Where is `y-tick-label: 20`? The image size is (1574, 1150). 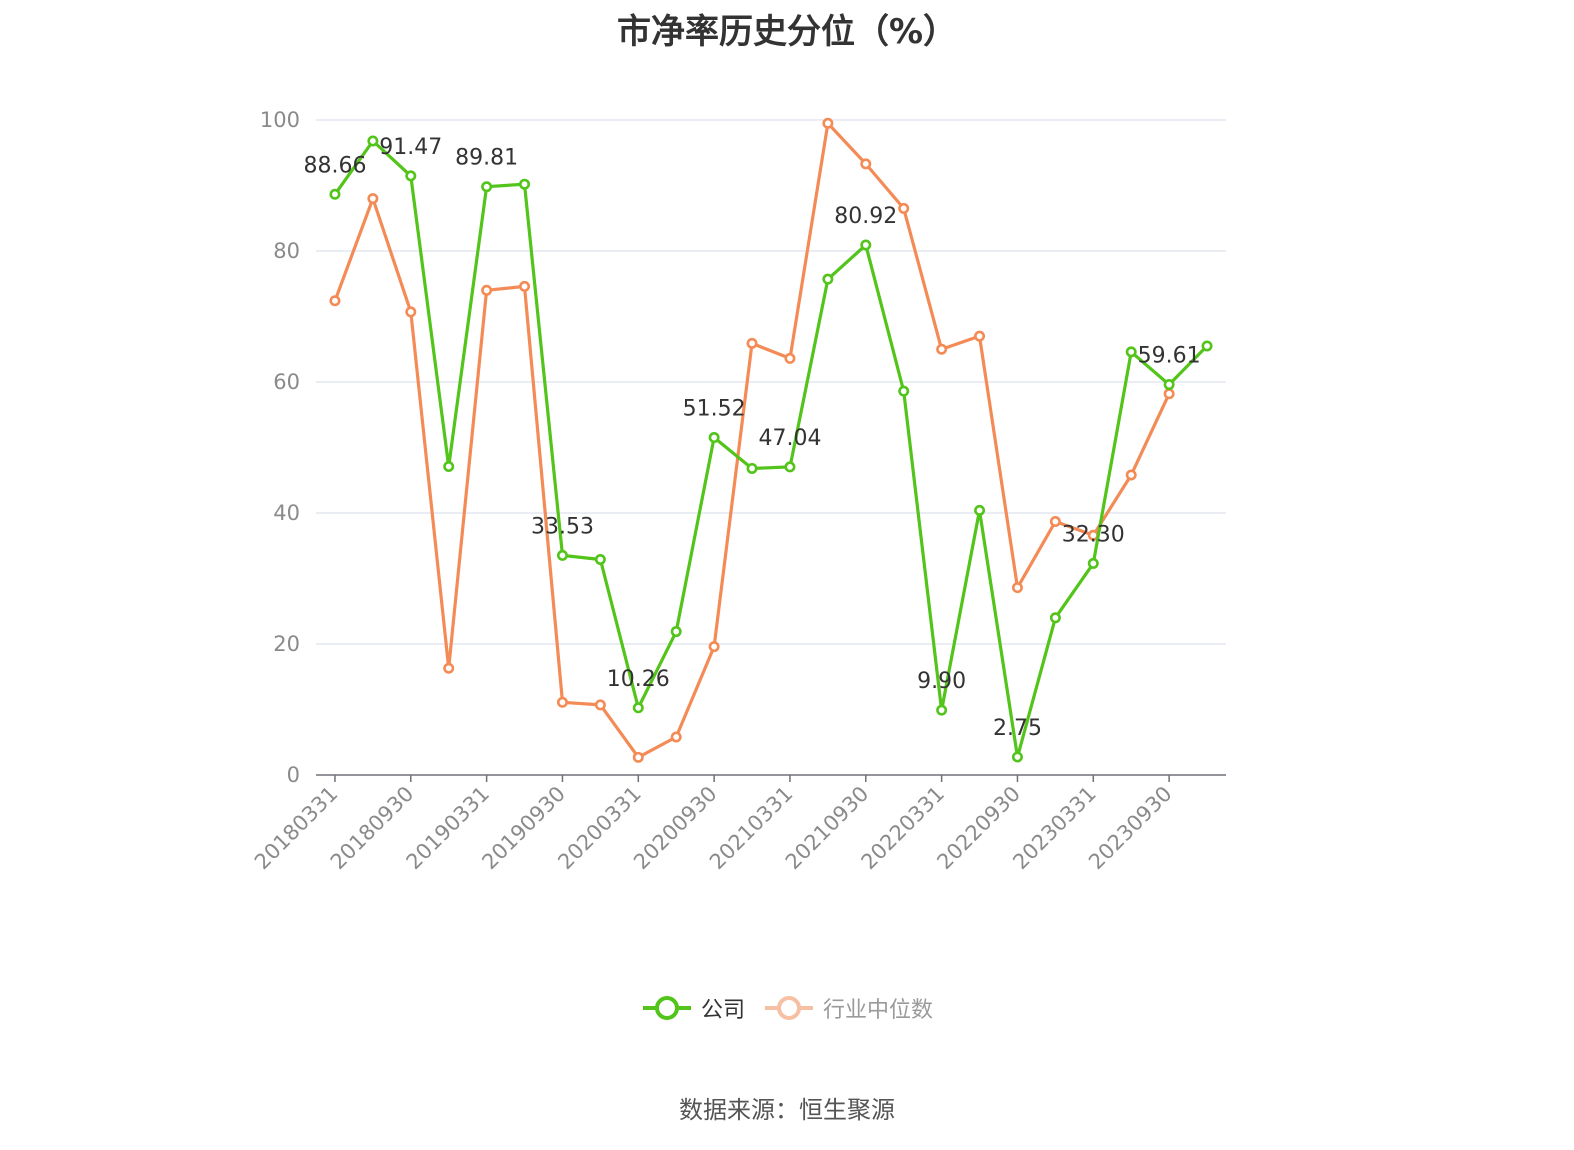 y-tick-label: 20 is located at coordinates (286, 644).